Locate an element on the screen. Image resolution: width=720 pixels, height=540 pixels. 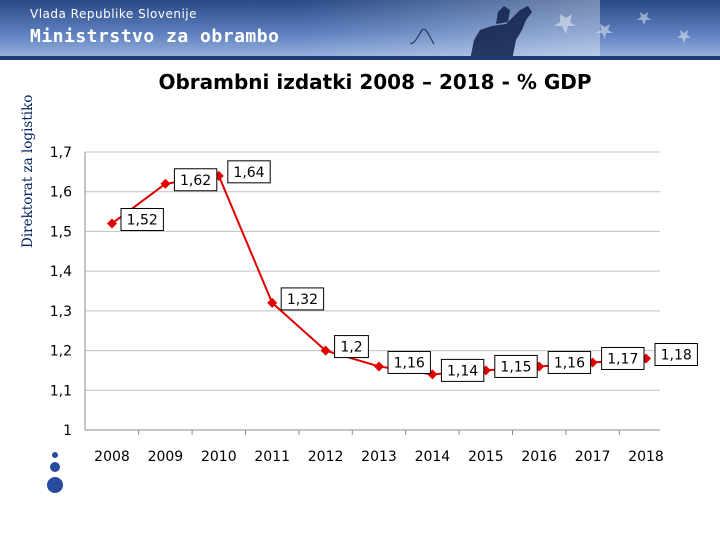
y-tick-label: 1,3 is located at coordinates (61, 312).